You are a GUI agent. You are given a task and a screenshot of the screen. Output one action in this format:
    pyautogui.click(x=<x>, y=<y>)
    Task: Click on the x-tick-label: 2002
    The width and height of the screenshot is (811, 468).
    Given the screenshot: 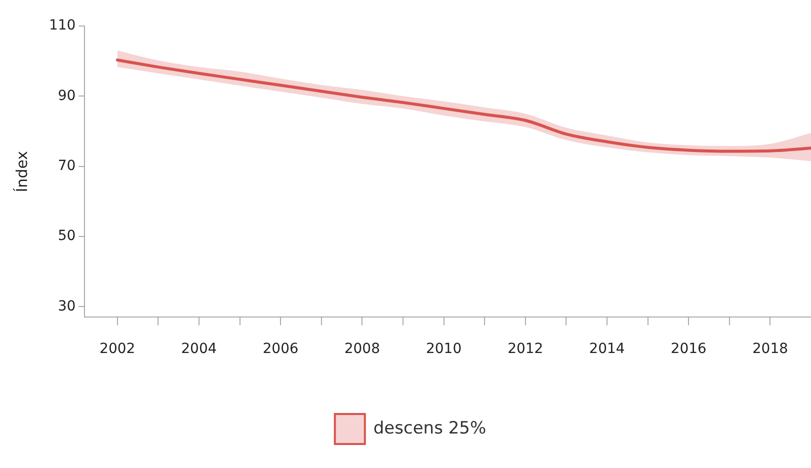 What is the action you would take?
    pyautogui.click(x=118, y=349)
    